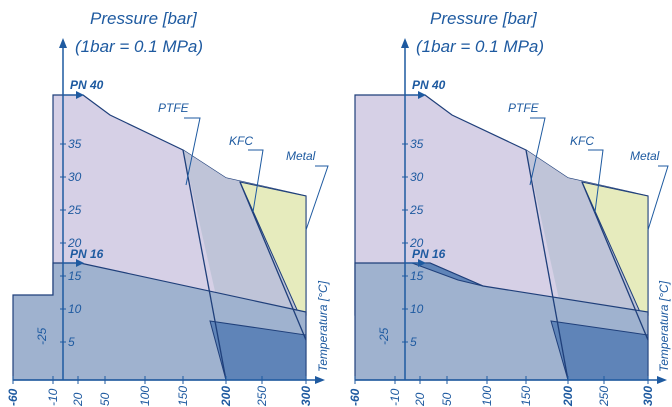 This screenshot has width=672, height=407. I want to click on neg-label-left: -25, so click(42, 336).